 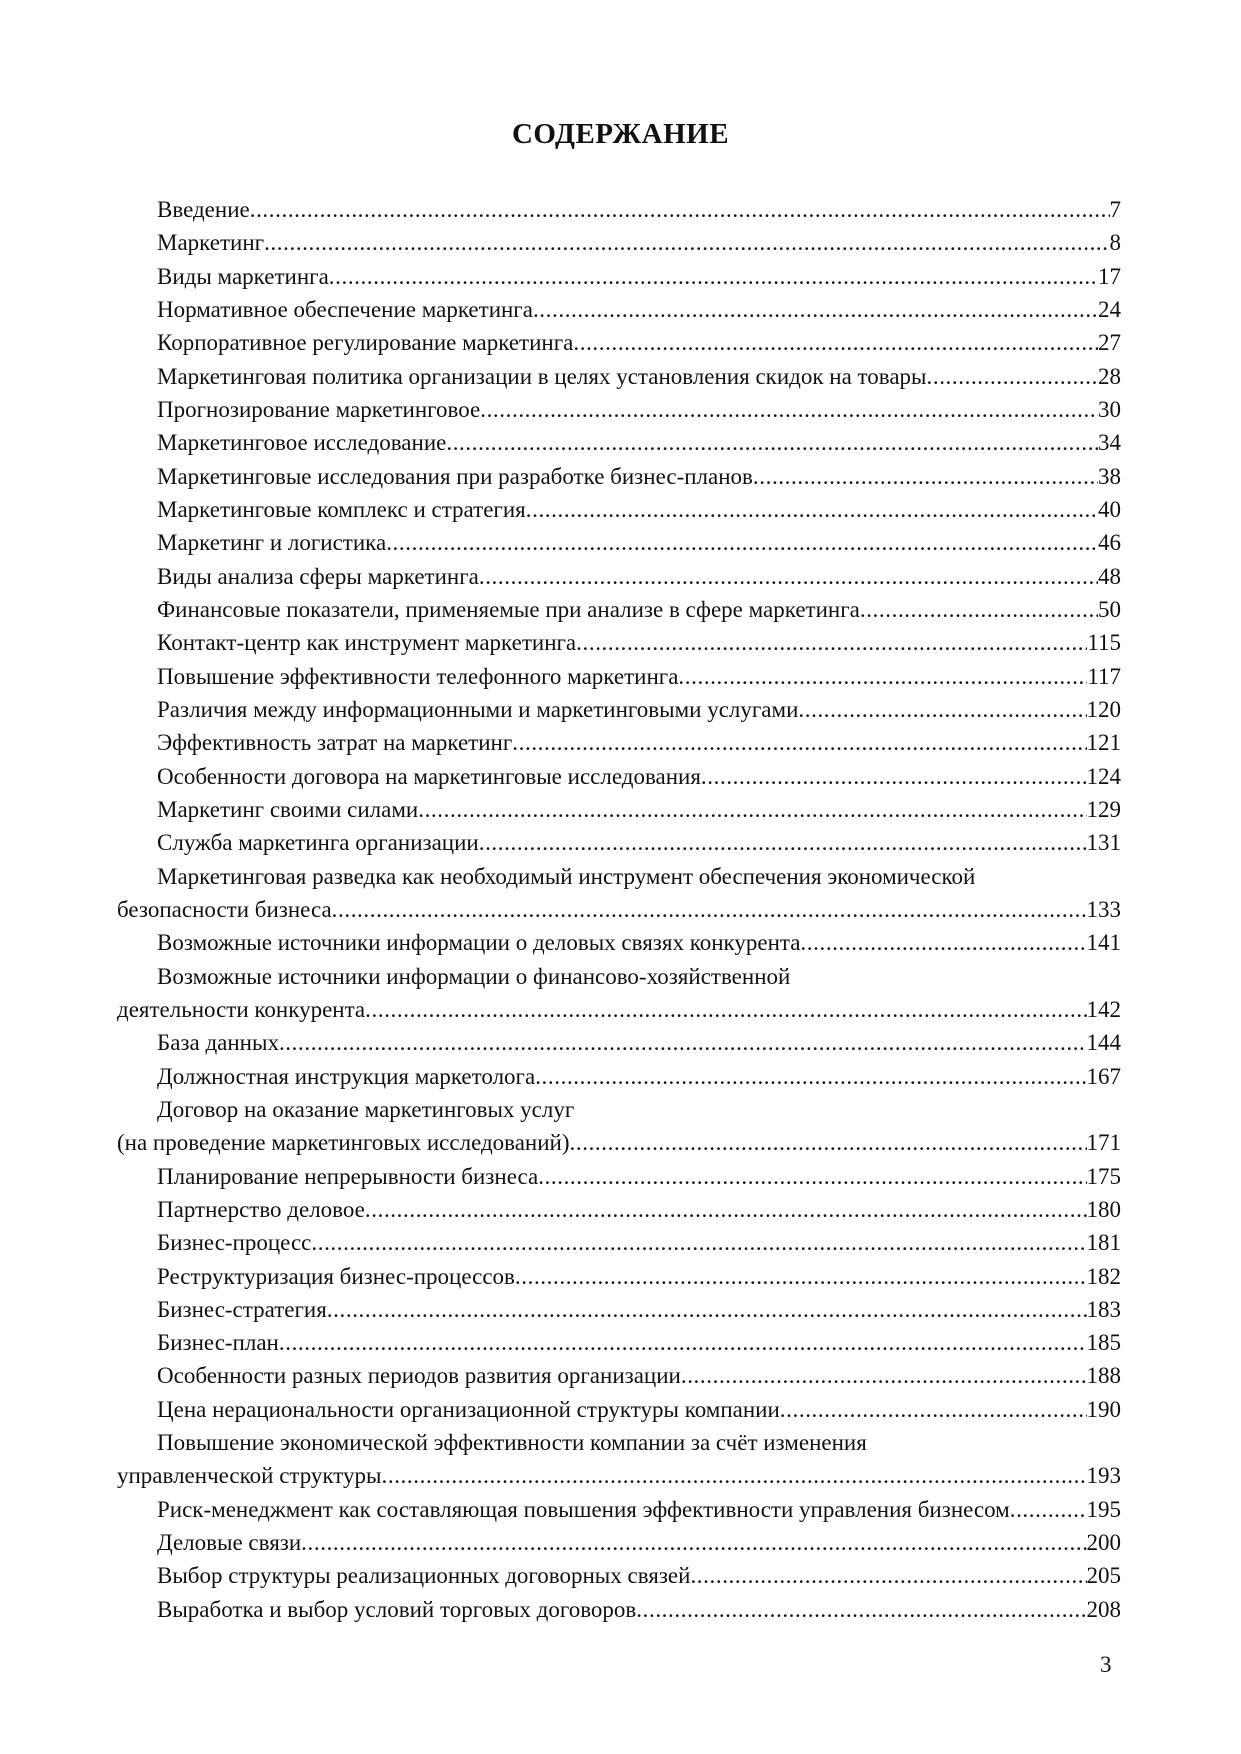 I want to click on toc-entry-title: Введение, so click(x=203, y=209).